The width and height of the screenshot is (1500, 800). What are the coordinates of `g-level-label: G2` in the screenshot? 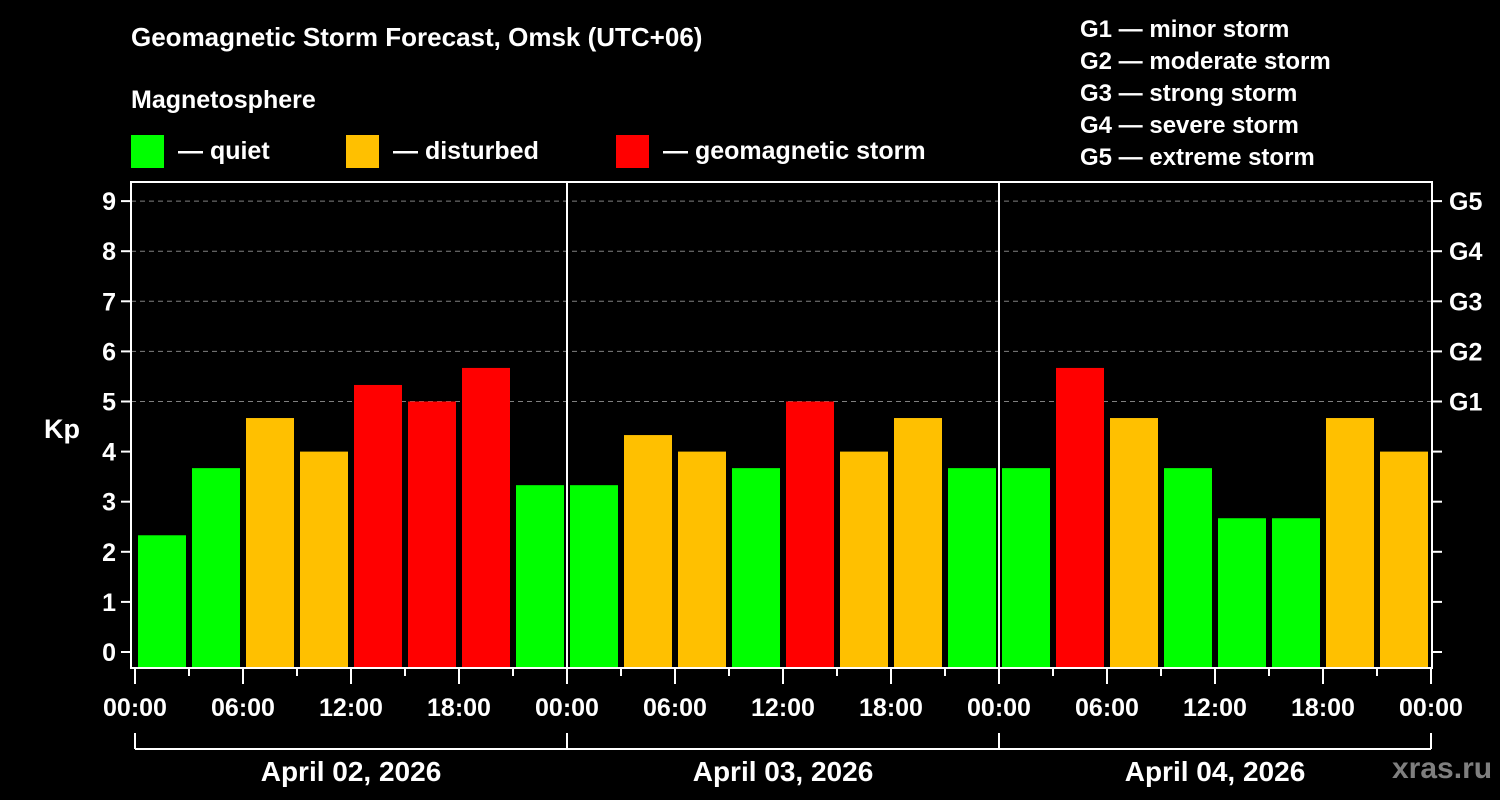 It's located at (1465, 352).